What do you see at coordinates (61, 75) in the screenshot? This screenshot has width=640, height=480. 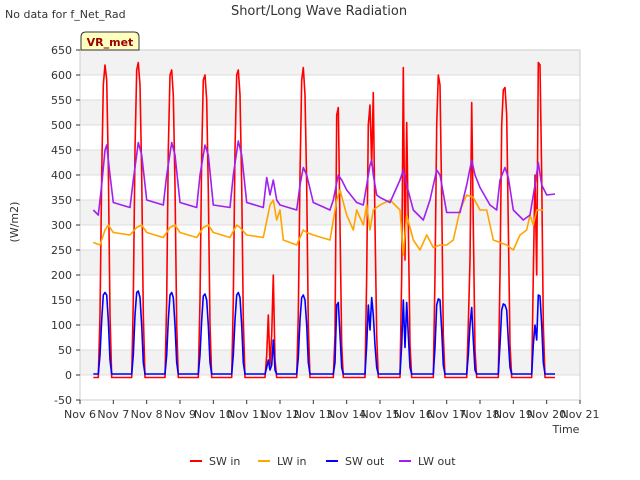 I see `y-tick-label: 600` at bounding box center [61, 75].